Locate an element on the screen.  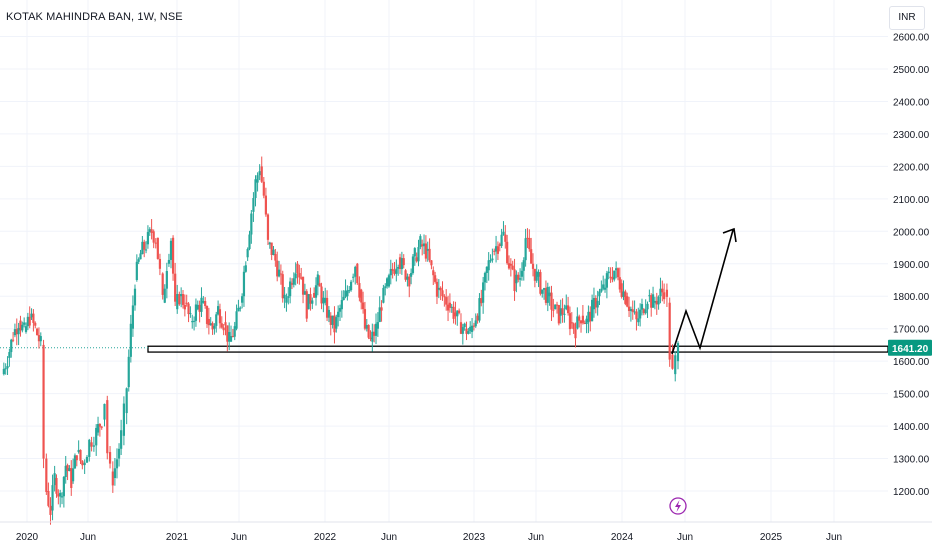
last-price-marker: 1641.20 is located at coordinates (910, 347).